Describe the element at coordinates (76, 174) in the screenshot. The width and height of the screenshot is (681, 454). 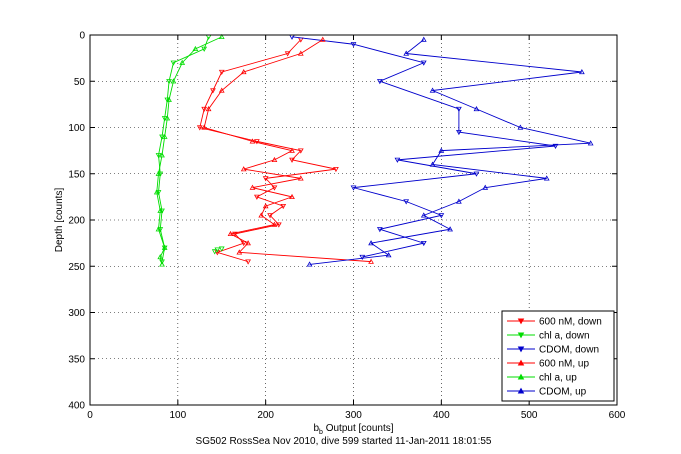
I see `y-tick-label: 150` at that location.